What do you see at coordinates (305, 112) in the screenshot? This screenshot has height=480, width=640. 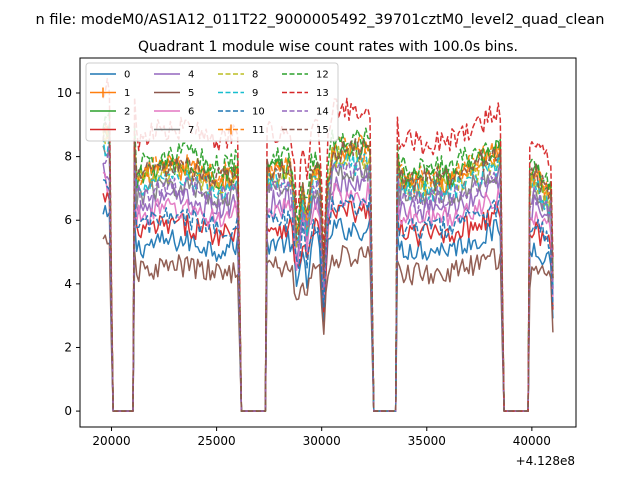 I see `legend-entry-14: 14` at bounding box center [305, 112].